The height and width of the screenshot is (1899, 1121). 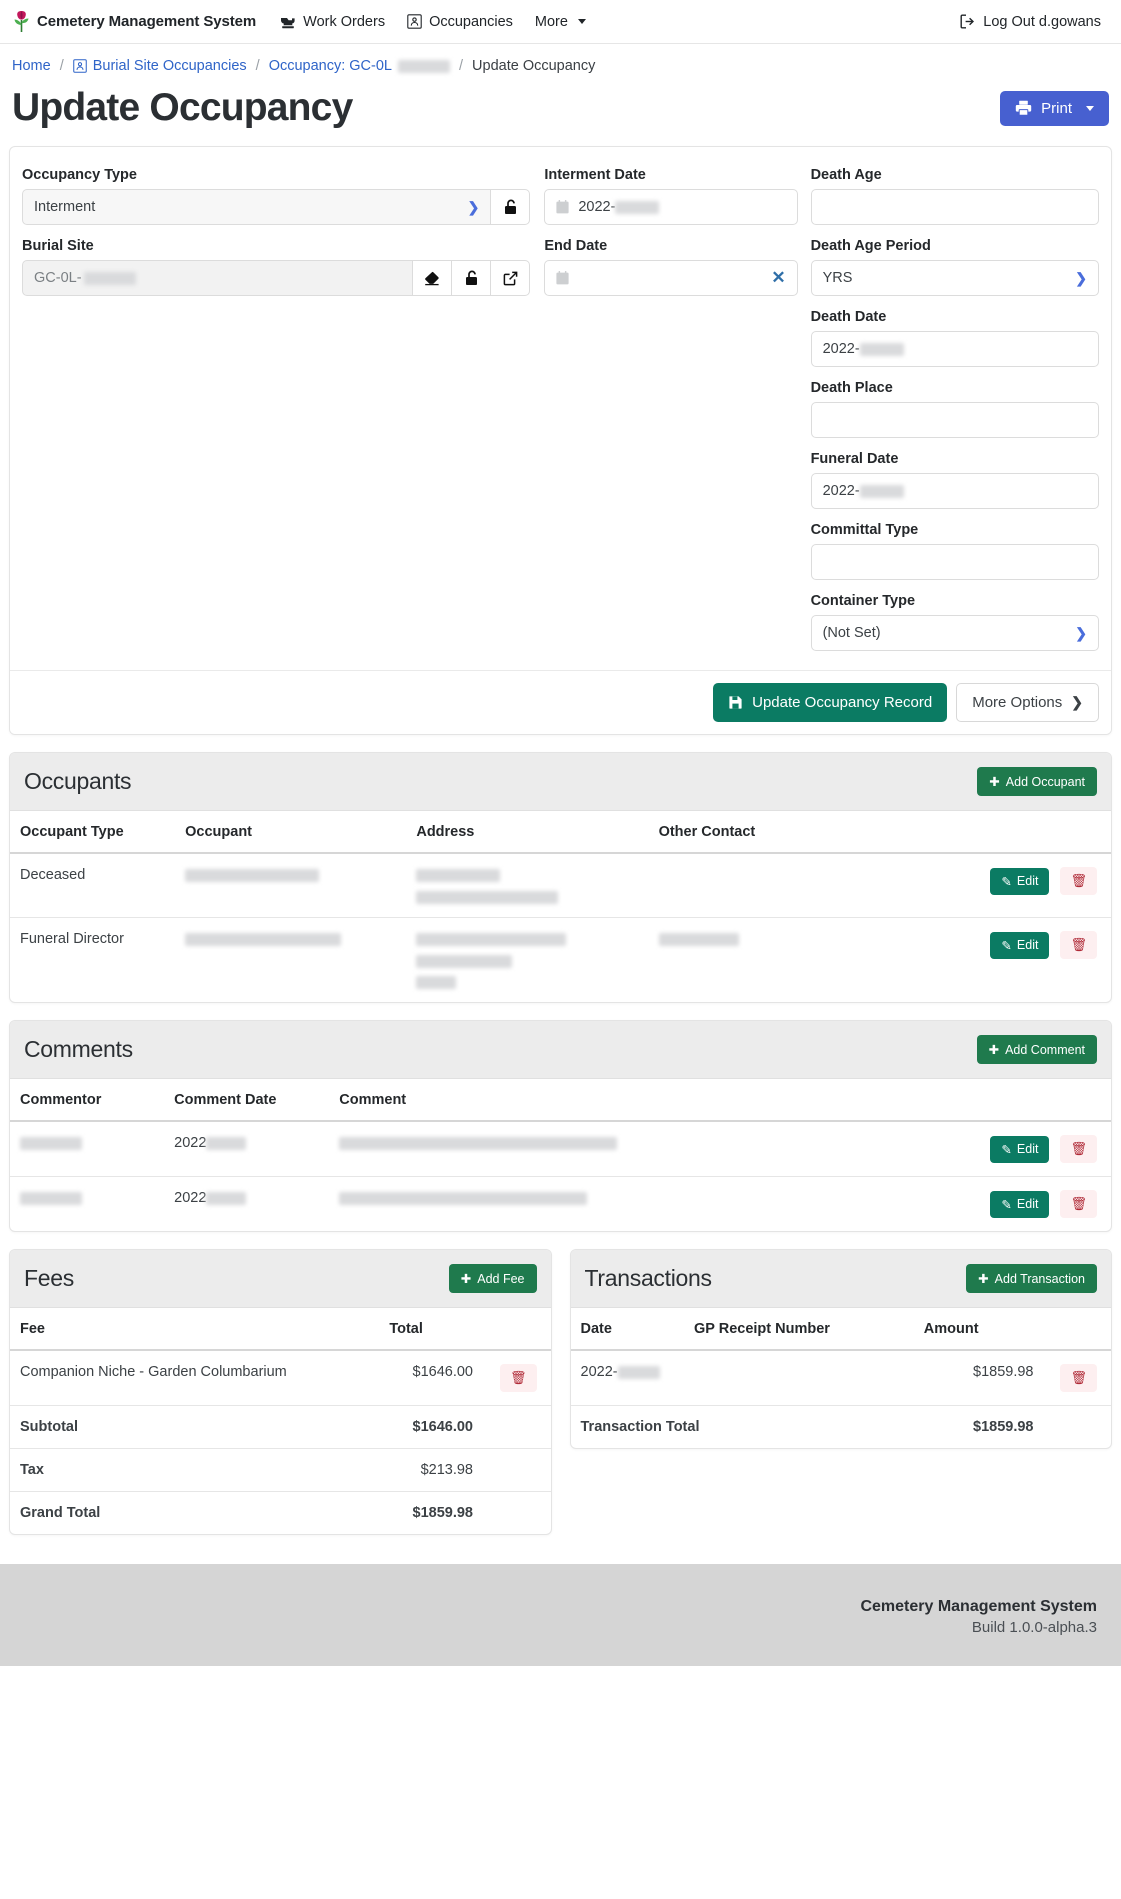 What do you see at coordinates (655, 1149) in the screenshot?
I see `comment-text-cell` at bounding box center [655, 1149].